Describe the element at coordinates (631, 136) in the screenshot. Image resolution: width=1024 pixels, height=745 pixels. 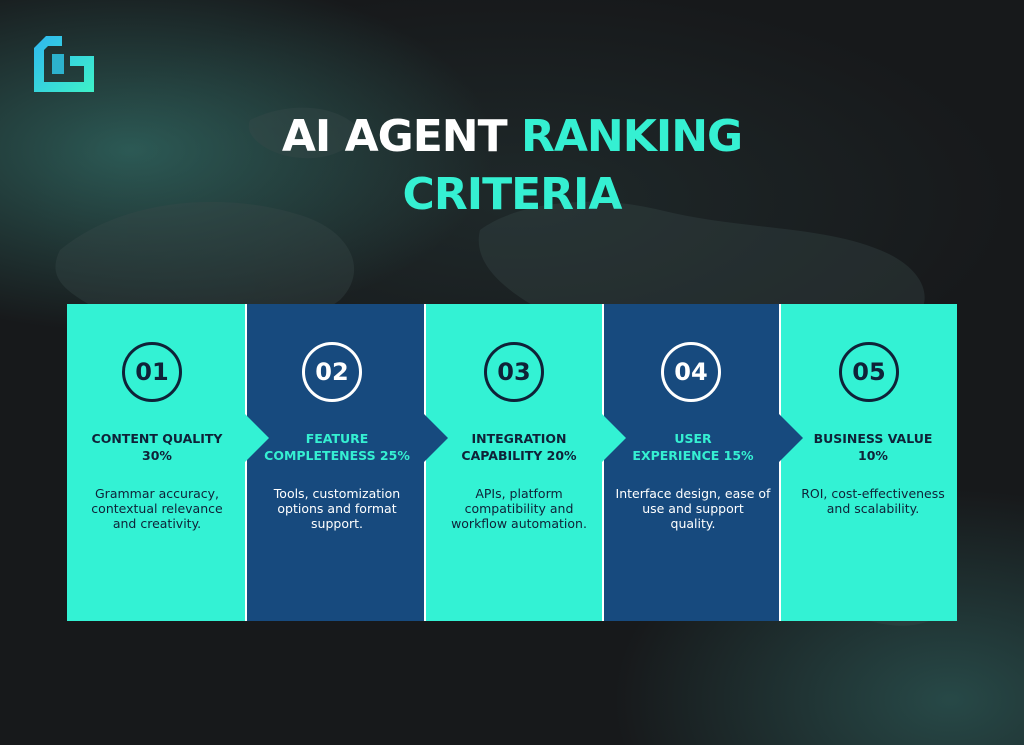
I see `title-accent-part: RANKING` at that location.